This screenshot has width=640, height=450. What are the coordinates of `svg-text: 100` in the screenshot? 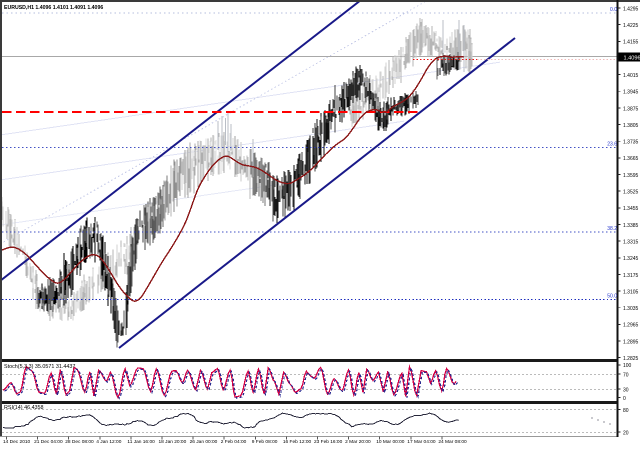 It's located at (627, 366).